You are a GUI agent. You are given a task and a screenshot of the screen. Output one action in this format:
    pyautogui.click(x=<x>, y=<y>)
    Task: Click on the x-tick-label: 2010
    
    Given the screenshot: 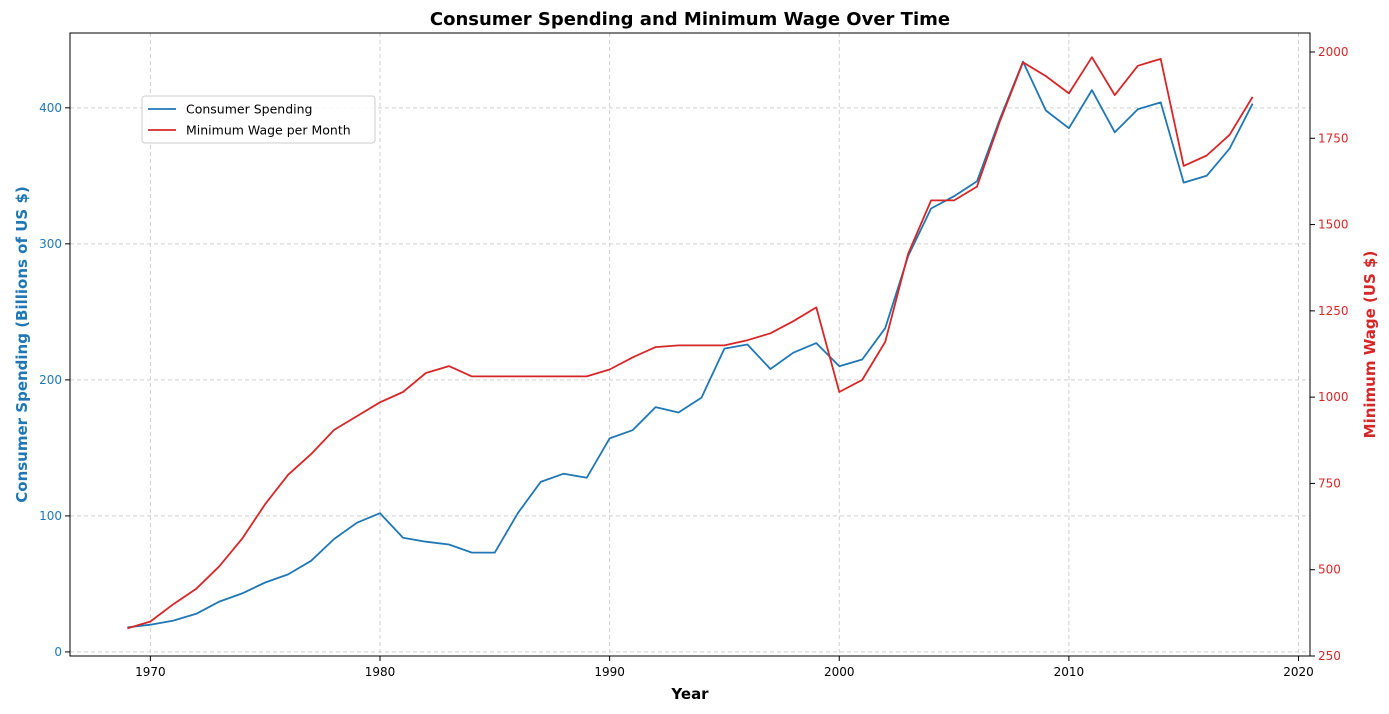 What is the action you would take?
    pyautogui.click(x=1069, y=672)
    